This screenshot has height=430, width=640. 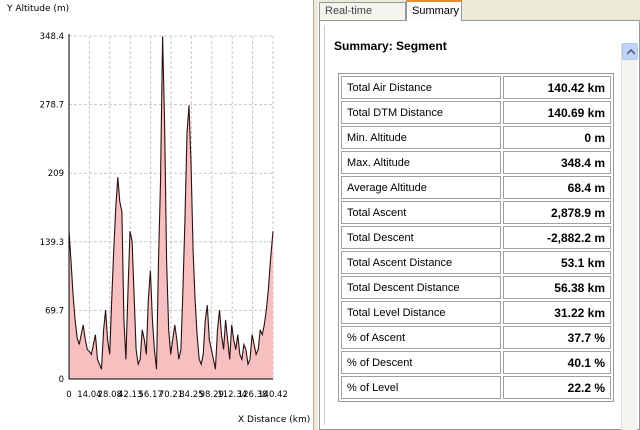 I want to click on x-tick-label: 0, so click(x=68, y=395).